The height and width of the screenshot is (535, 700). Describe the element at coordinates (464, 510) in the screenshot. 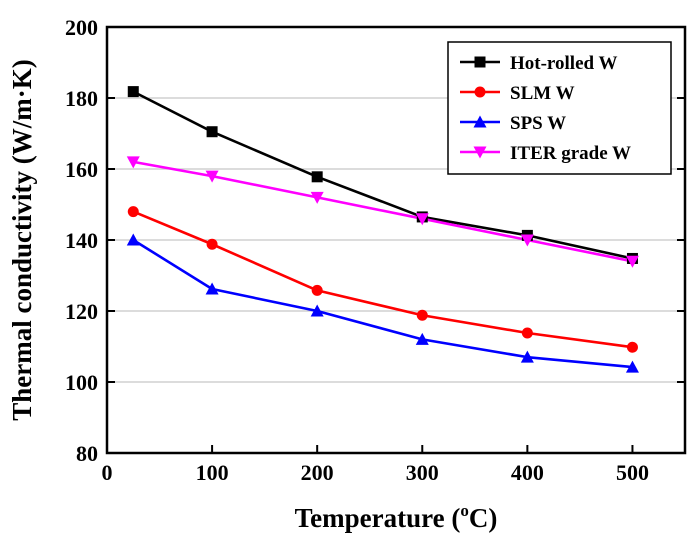

I see `x-axis-title-superscript: o` at that location.